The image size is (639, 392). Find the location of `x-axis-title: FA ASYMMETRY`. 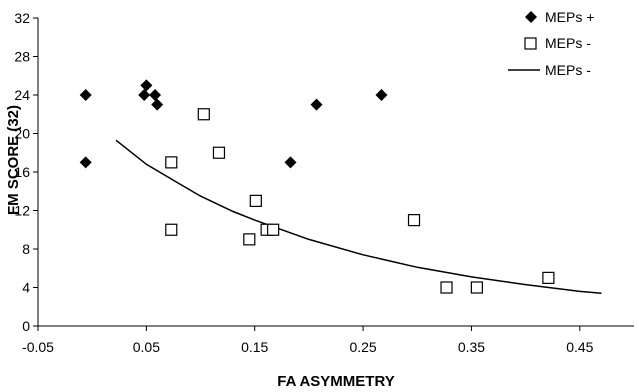

x-axis-title: FA ASYMMETRY is located at coordinates (336, 381).